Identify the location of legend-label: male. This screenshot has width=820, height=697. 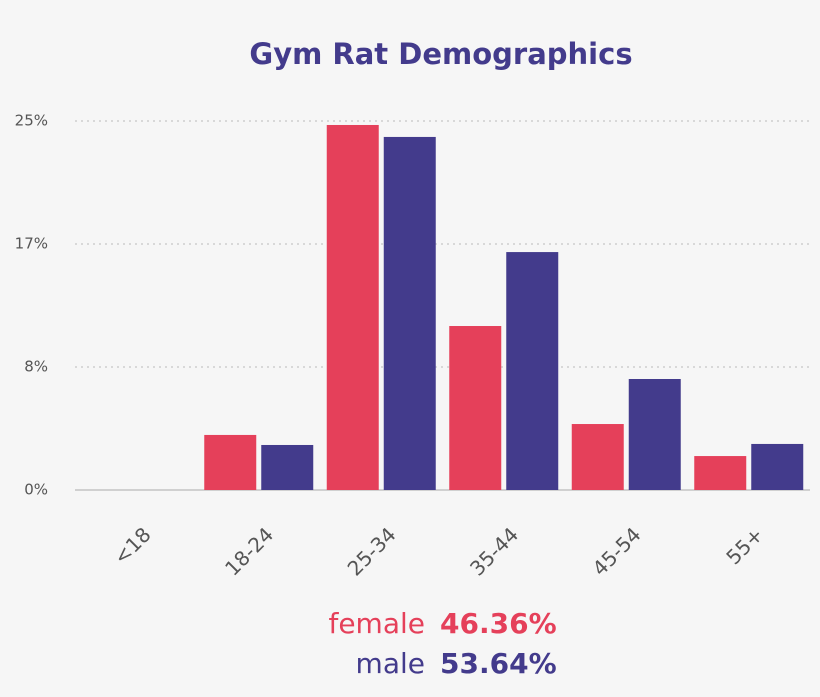
(390, 663).